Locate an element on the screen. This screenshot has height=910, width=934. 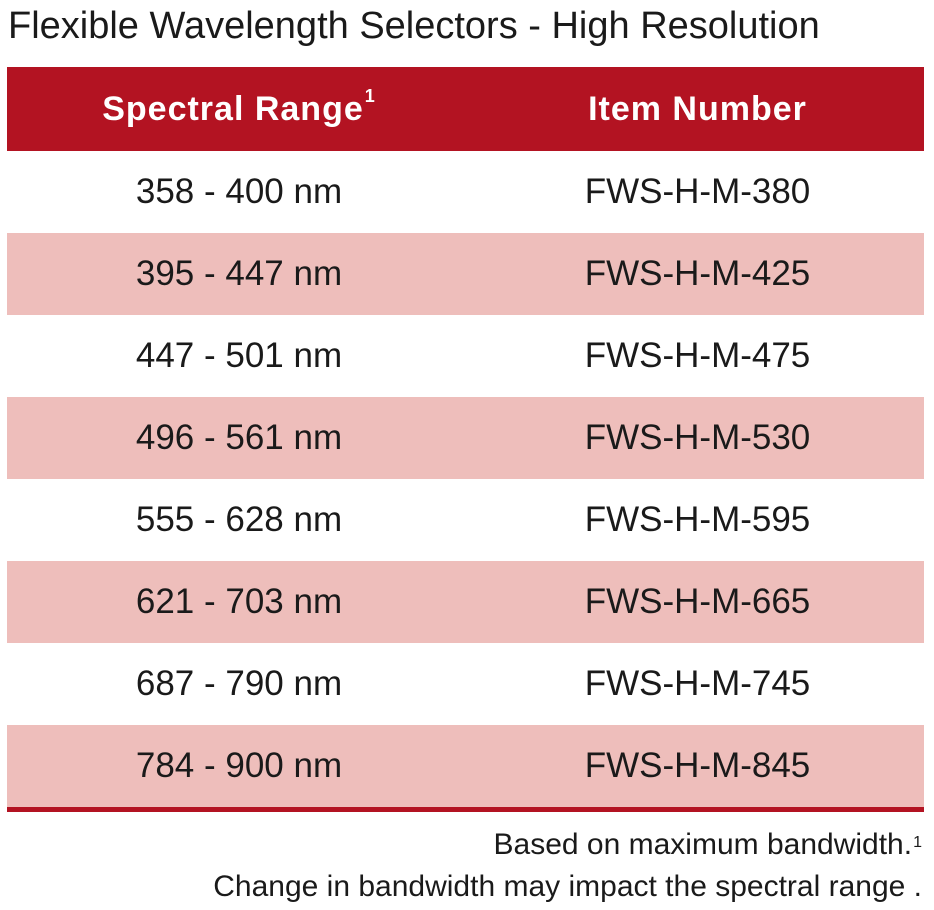
table-row: 447 - 501 nm FWS-H-M-475 is located at coordinates (465, 356).